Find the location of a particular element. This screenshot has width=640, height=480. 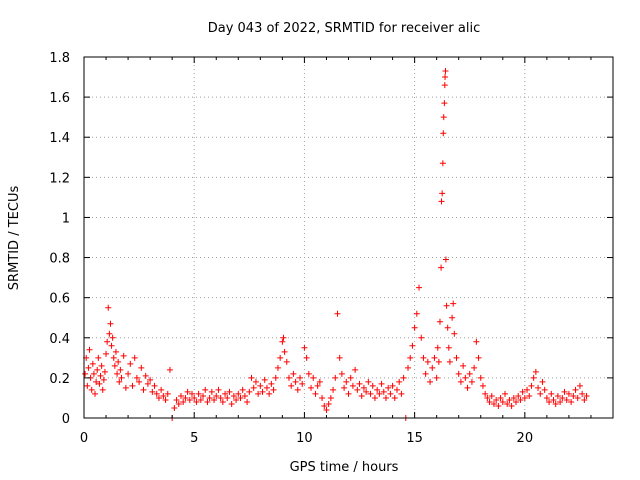

y-tick-label: 0.2 is located at coordinates (59, 379).